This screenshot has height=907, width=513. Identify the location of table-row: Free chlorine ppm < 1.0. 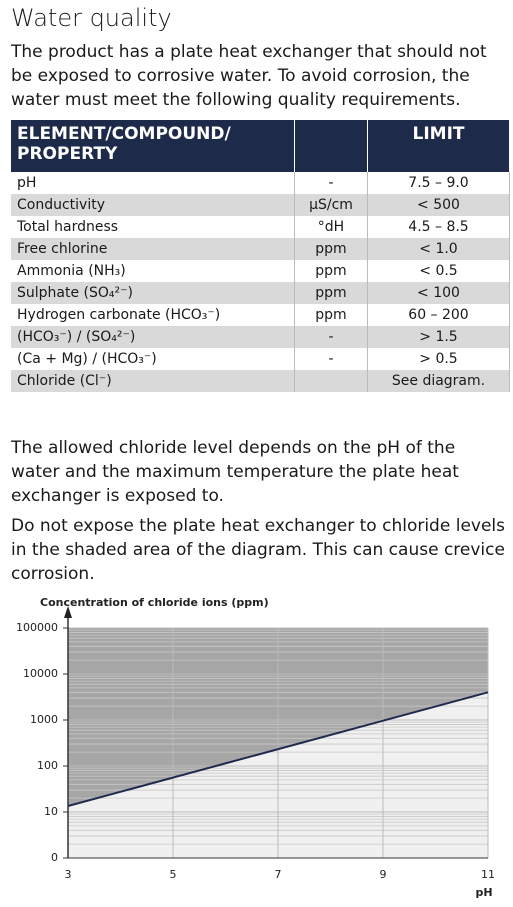
(260, 249).